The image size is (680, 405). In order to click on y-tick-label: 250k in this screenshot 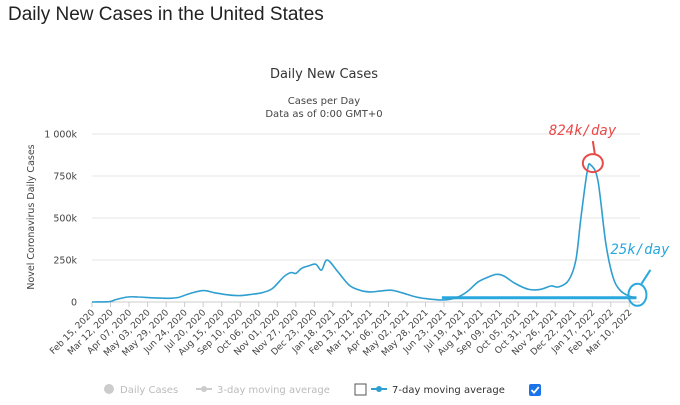, I will do `click(65, 261)`.